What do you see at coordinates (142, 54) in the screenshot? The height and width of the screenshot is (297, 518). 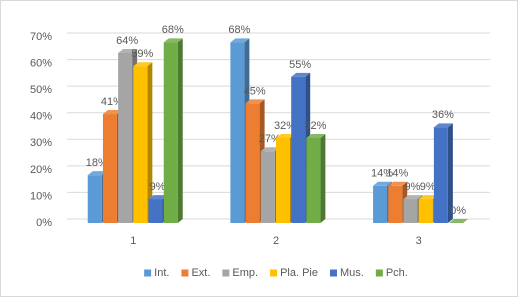 I see `data-label: 59%` at bounding box center [142, 54].